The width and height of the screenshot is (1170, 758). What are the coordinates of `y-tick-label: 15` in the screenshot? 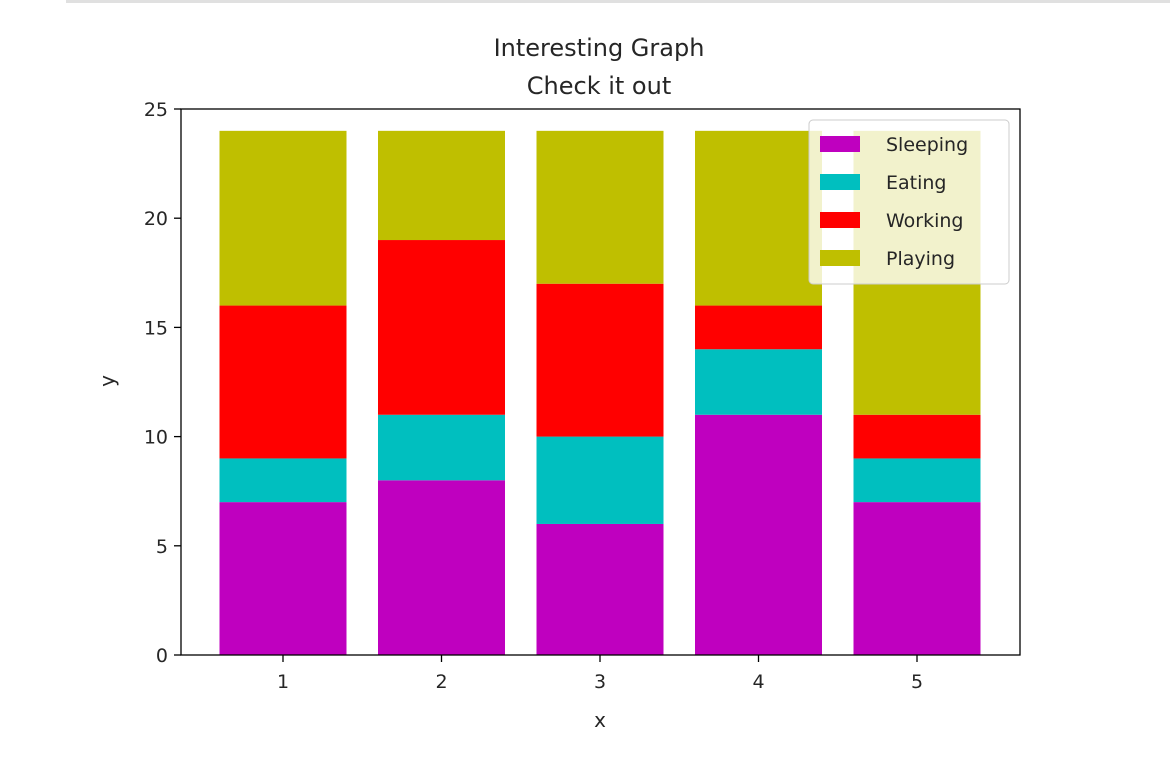 It's located at (156, 328).